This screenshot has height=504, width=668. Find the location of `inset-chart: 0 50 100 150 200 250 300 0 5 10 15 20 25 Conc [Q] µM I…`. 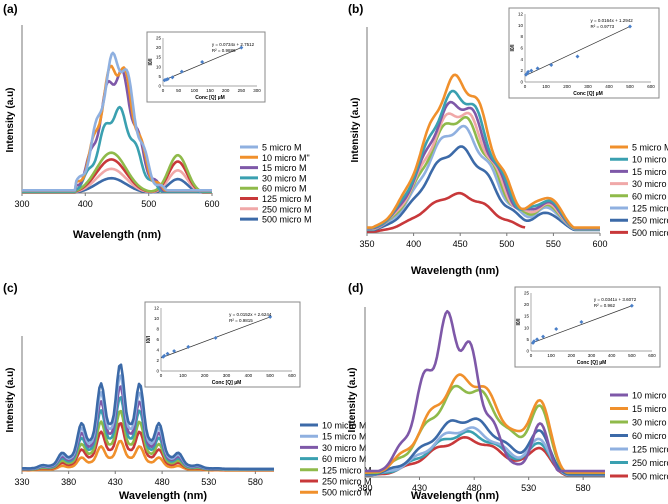

inset-chart: 0 50 100 150 200 250 300 0 5 10 15 20 25 Conc [Q] µM I… is located at coordinates (206, 67).